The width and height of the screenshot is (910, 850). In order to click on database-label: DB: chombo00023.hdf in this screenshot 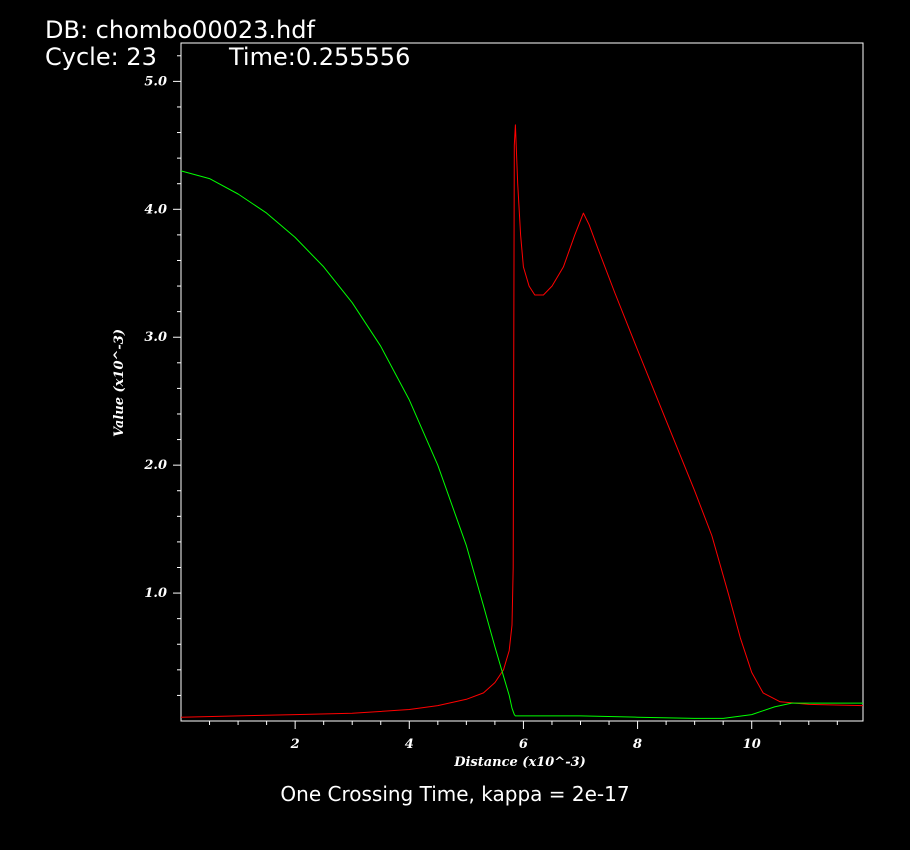, I will do `click(180, 30)`.